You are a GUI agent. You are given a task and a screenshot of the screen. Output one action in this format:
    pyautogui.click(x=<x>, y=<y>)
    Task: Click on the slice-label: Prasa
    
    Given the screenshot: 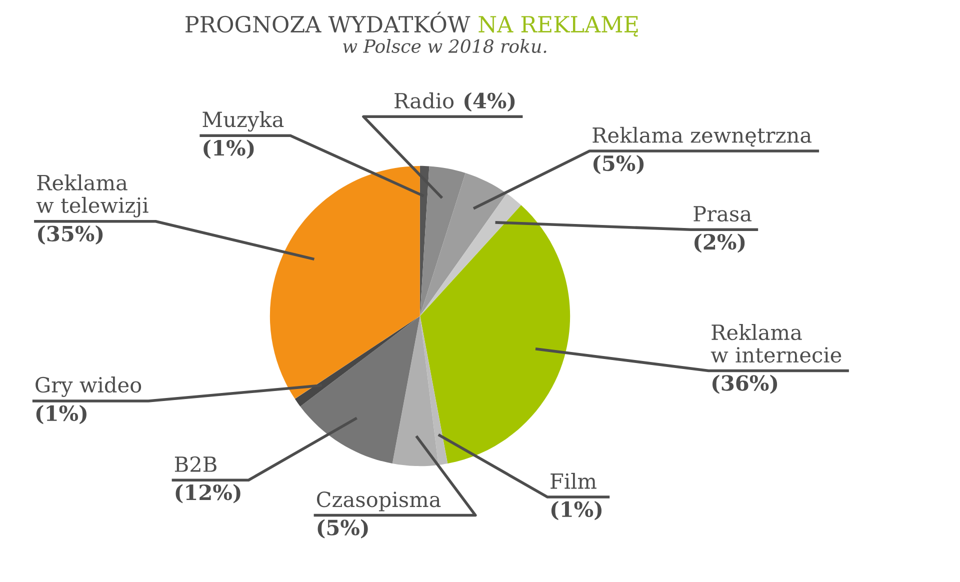 What is the action you would take?
    pyautogui.click(x=723, y=214)
    